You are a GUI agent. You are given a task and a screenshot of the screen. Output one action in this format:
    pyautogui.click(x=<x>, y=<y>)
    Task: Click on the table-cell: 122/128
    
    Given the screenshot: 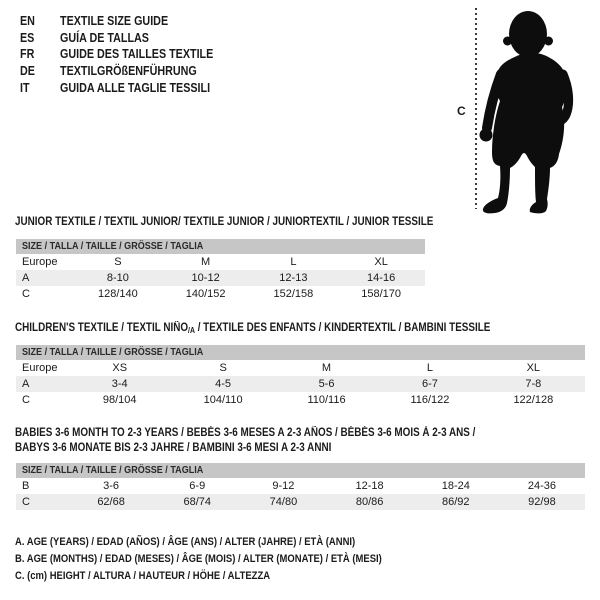 What is the action you would take?
    pyautogui.click(x=533, y=400)
    